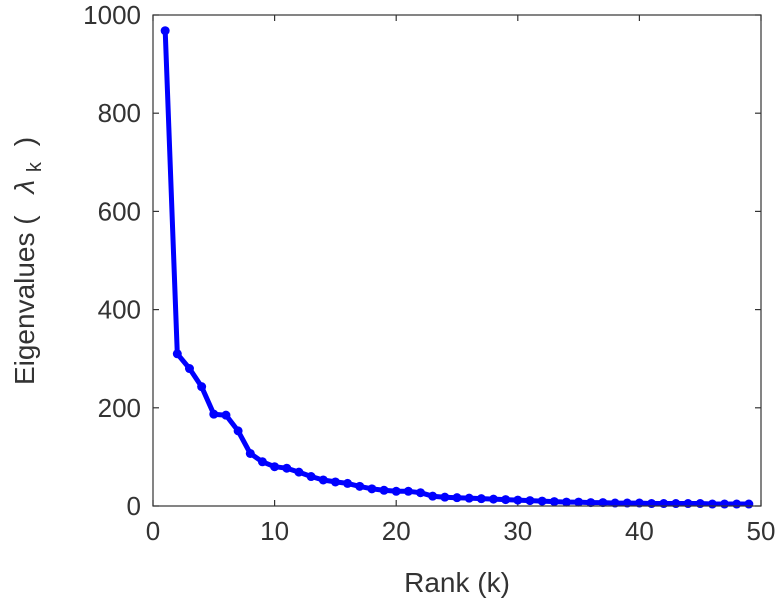  I want to click on lambda-symbol: λ, so click(24, 188).